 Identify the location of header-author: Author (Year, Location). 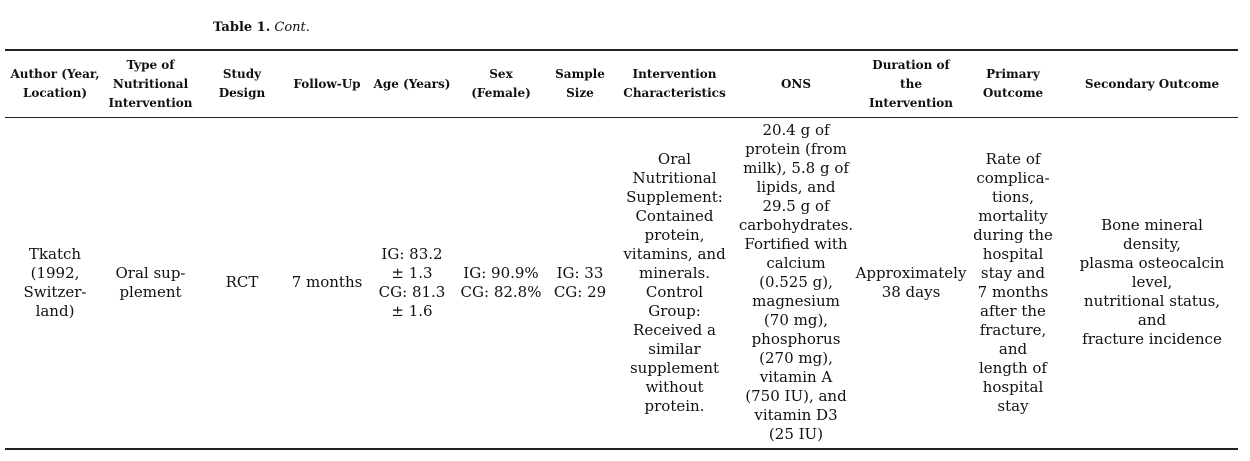
(55, 83).